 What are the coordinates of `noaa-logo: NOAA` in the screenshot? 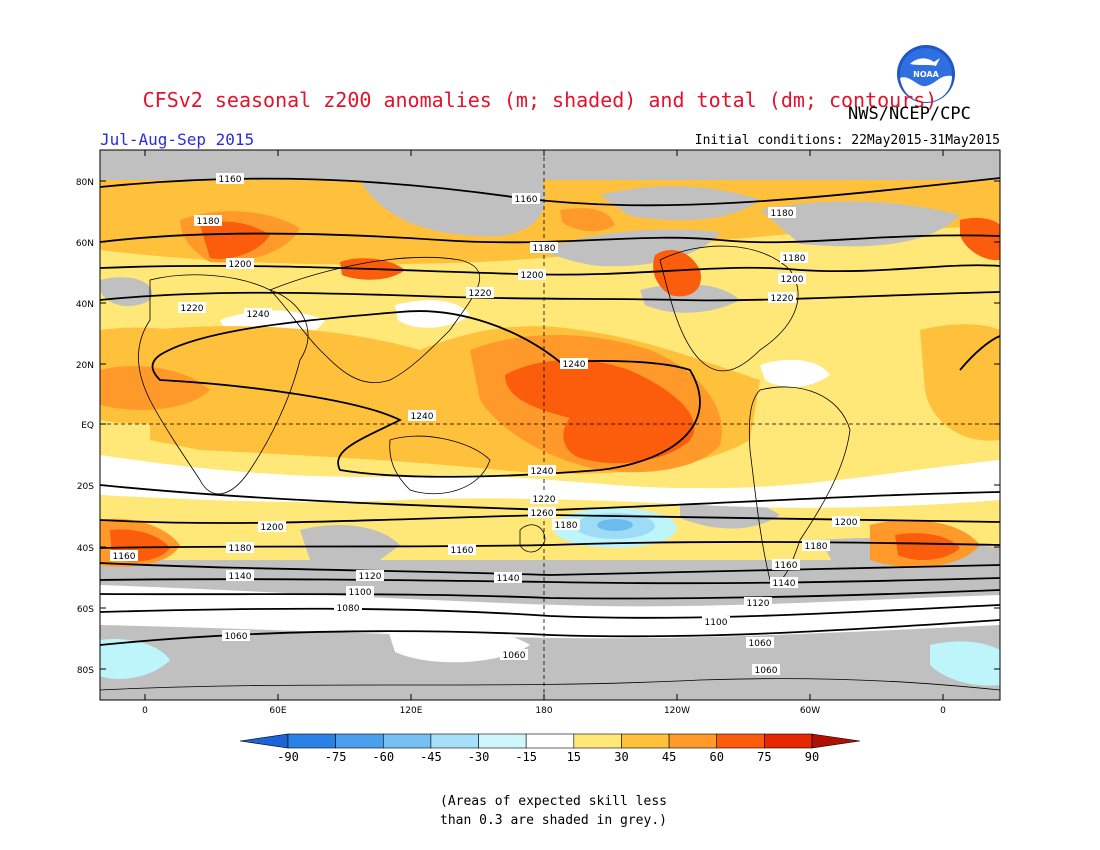 It's located at (926, 74).